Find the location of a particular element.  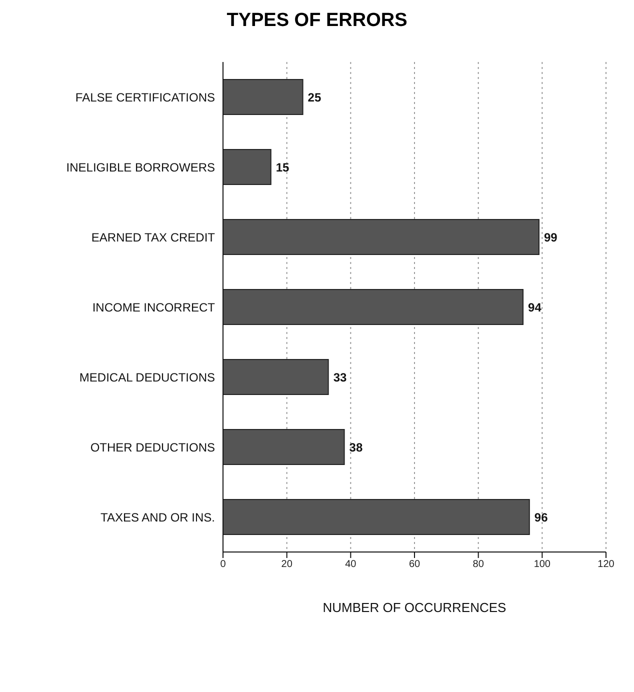

data-label: 38 is located at coordinates (356, 447).